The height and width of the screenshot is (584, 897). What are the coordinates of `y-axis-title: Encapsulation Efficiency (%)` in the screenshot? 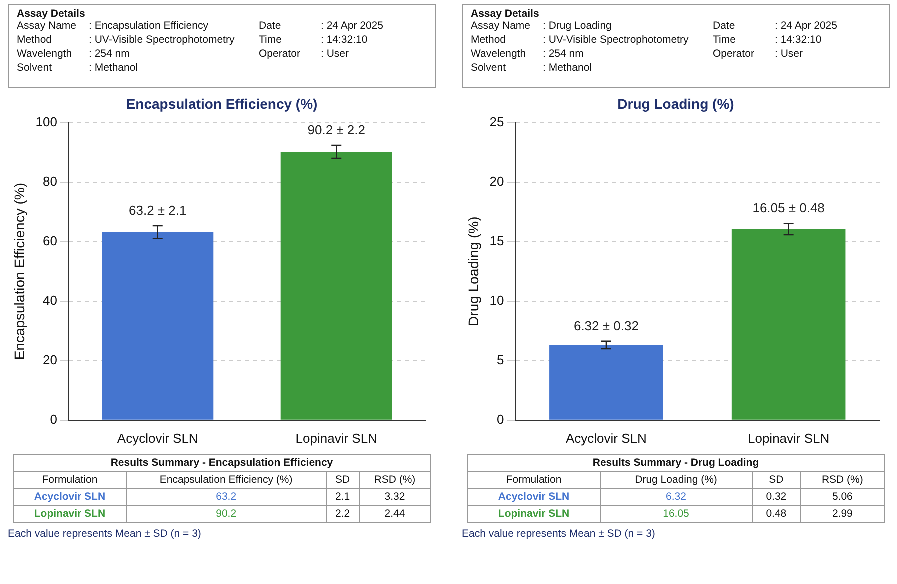 It's located at (19, 271).